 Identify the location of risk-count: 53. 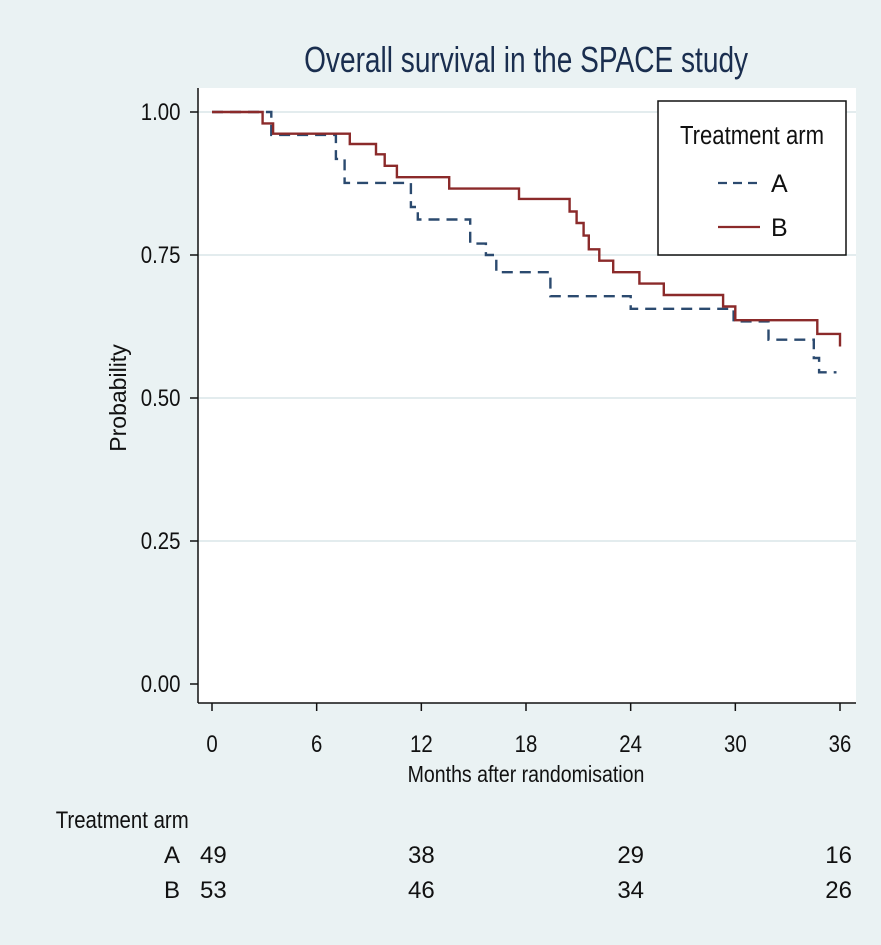
(213, 890).